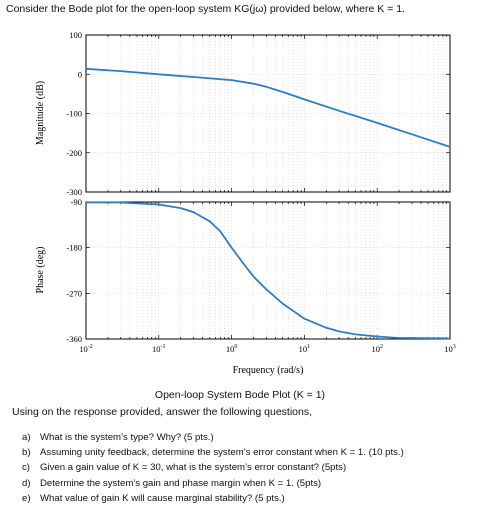 This screenshot has width=480, height=512. What do you see at coordinates (76, 202) in the screenshot?
I see `y-tick-label: -90` at bounding box center [76, 202].